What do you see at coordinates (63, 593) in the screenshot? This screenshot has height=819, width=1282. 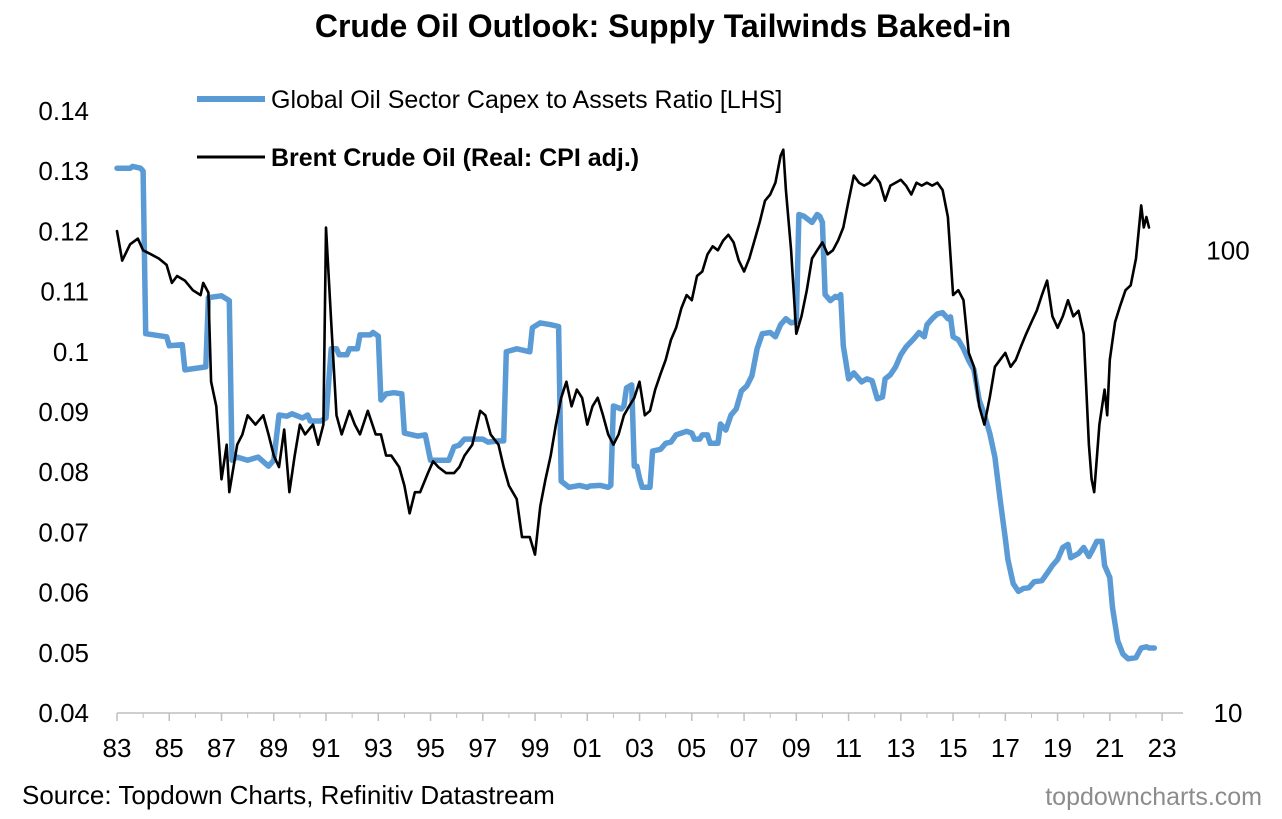 I see `left-tick-label-0.06: 0.06` at bounding box center [63, 593].